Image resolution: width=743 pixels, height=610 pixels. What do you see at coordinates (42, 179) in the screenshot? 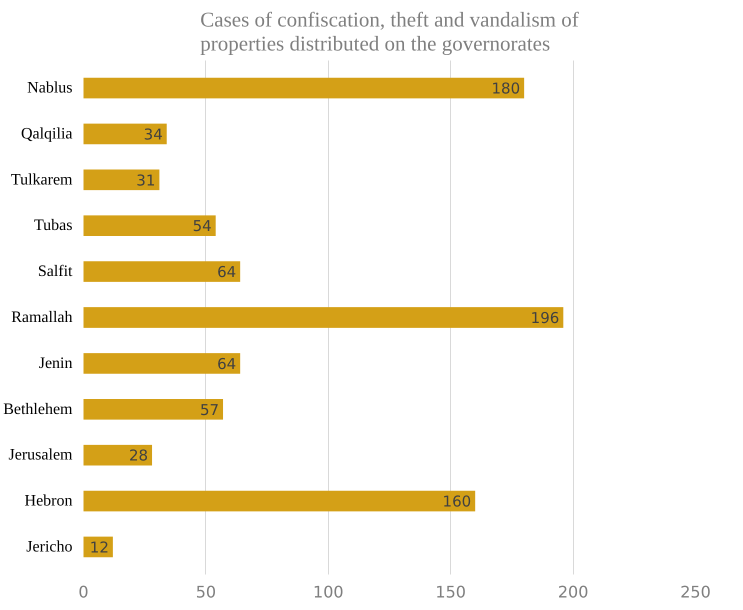
I see `y-tick-label: Tulkarem` at bounding box center [42, 179].